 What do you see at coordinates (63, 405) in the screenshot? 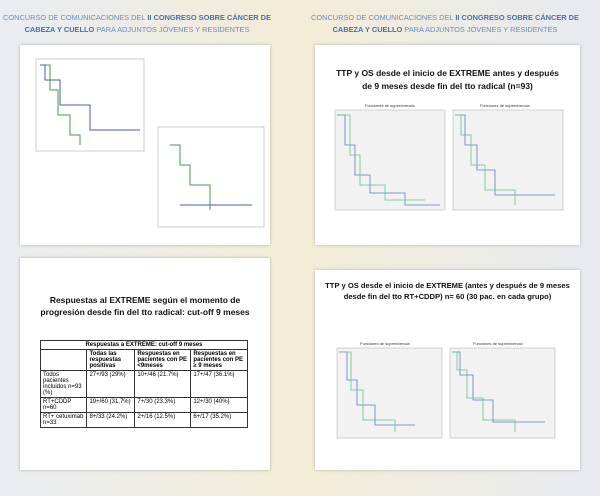
I see `table-cell: RT+CDDP n=60` at bounding box center [63, 405].